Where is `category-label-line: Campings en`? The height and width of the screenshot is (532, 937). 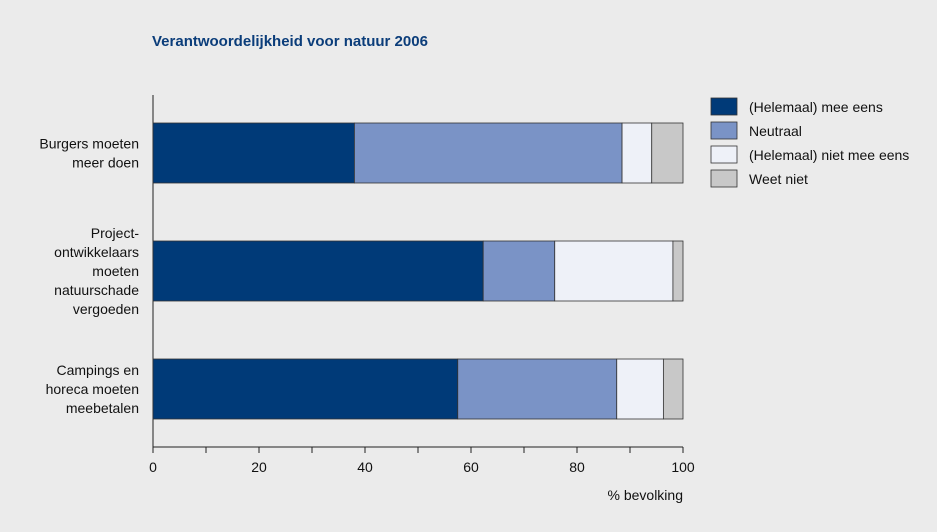 category-label-line: Campings en is located at coordinates (98, 370).